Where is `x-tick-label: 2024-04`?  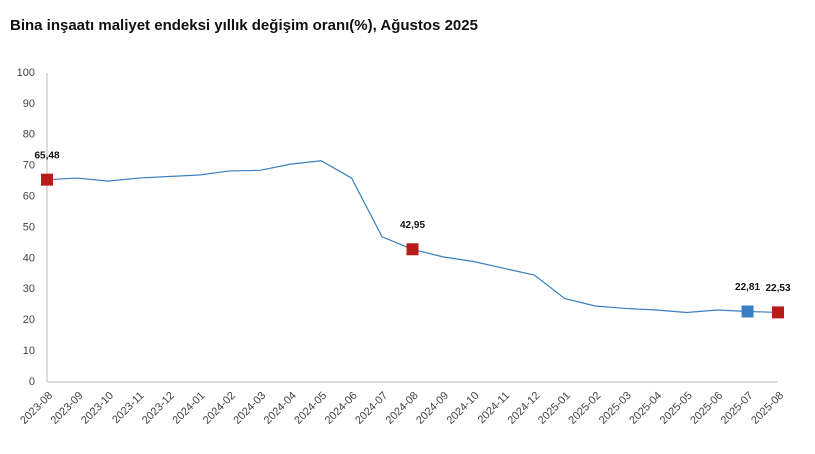
x-tick-label: 2024-04 is located at coordinates (280, 408).